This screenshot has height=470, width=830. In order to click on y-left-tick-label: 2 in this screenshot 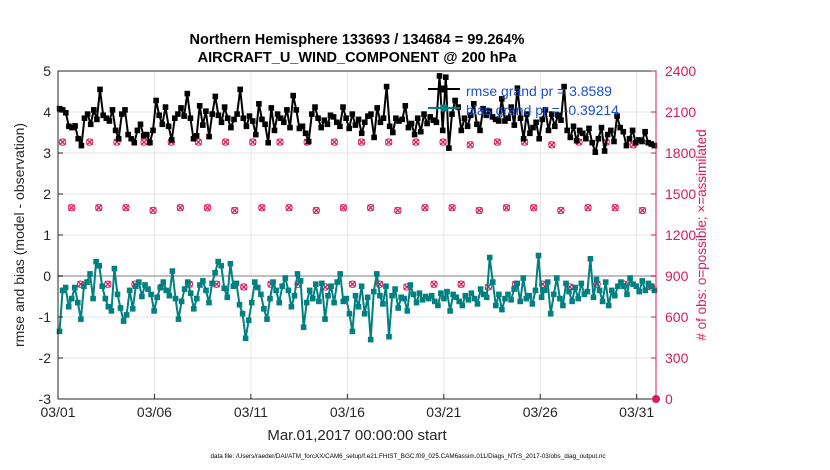, I will do `click(47, 194)`.